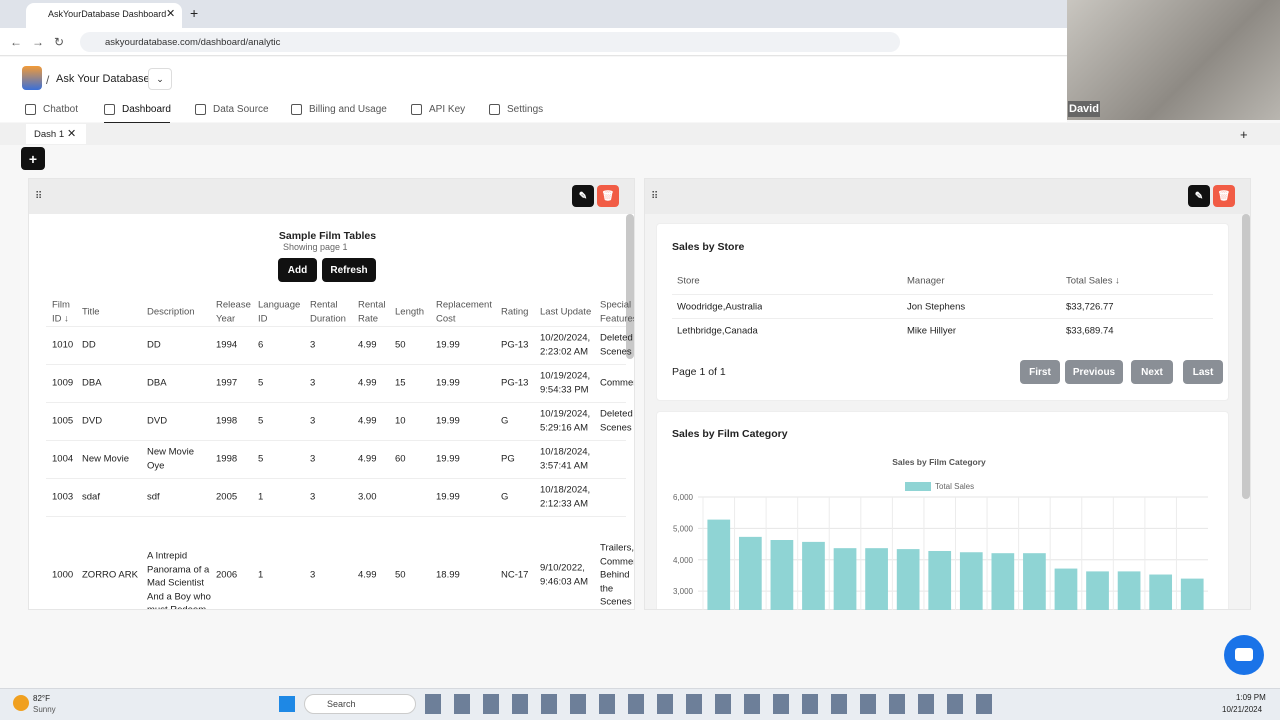  Describe the element at coordinates (1242, 709) in the screenshot. I see `clock-date: 10/21/2024` at that location.